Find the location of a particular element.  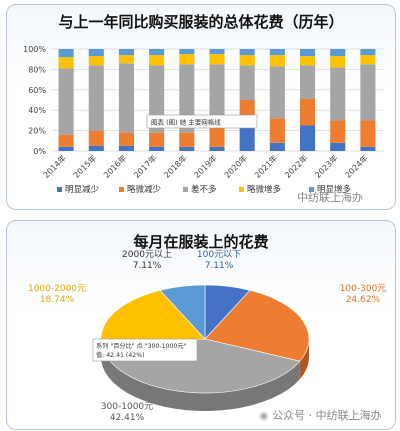

pie-slice-percent: 18.74% is located at coordinates (57, 300).